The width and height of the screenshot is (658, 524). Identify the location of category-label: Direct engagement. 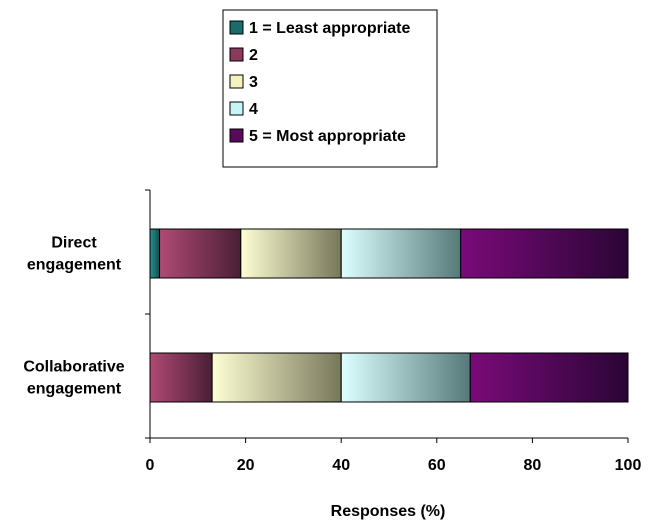
(74, 254).